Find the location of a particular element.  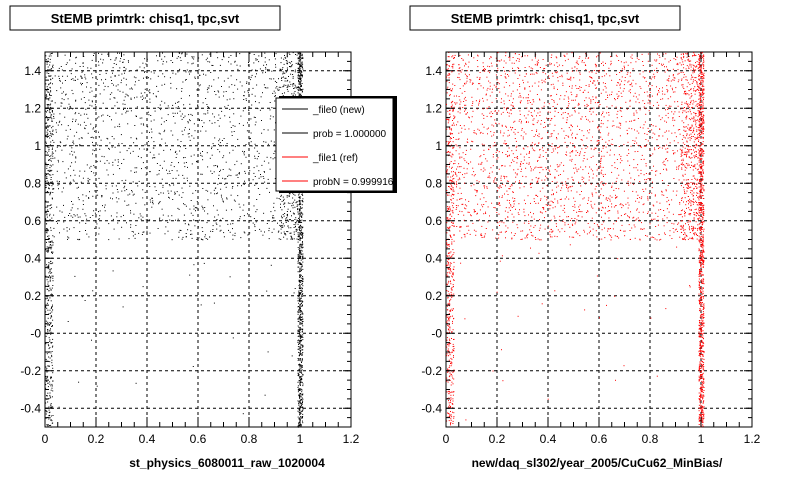

y-tick-label: 1.2 is located at coordinates (32, 108).